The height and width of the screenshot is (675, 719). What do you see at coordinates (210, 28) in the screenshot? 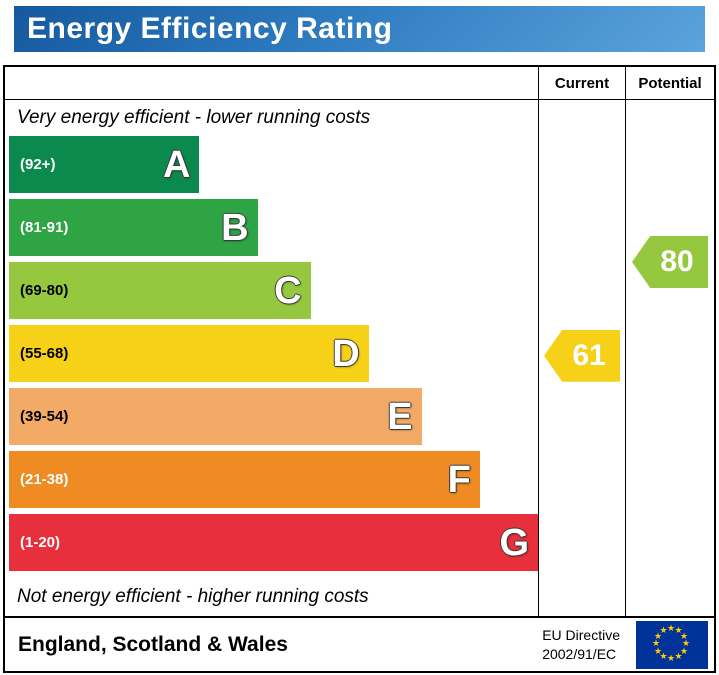
I see `page-title: Energy Efficiency Rating` at bounding box center [210, 28].